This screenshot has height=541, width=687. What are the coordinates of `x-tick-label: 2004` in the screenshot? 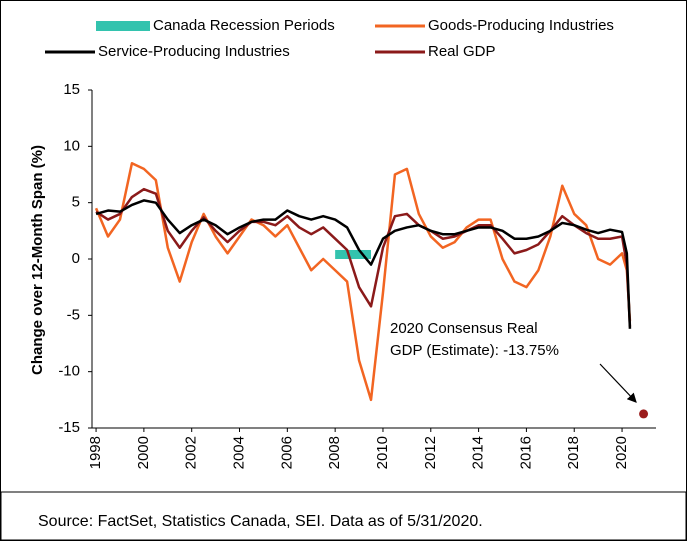 It's located at (238, 452).